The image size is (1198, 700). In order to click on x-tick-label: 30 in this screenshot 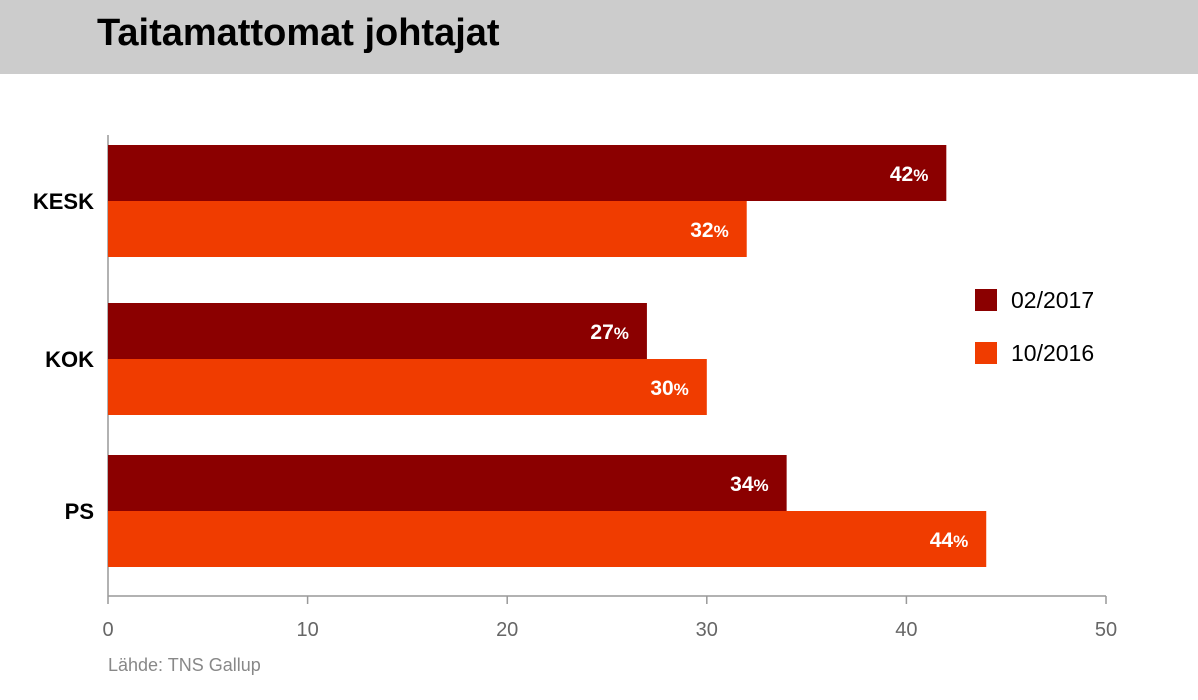, I will do `click(707, 630)`.